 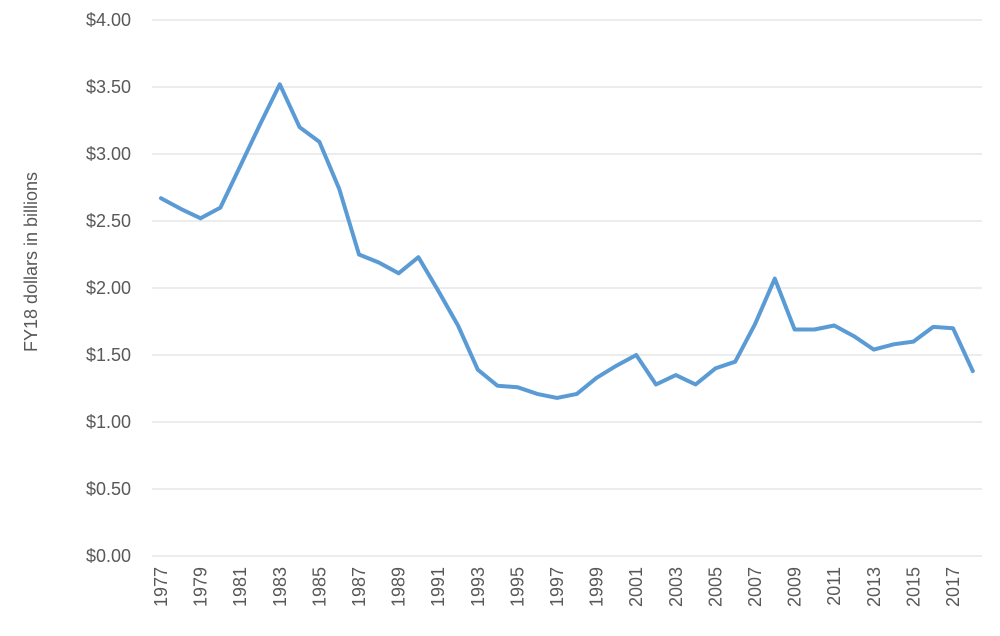 I want to click on y-tick-label: $3.50, so click(x=108, y=87).